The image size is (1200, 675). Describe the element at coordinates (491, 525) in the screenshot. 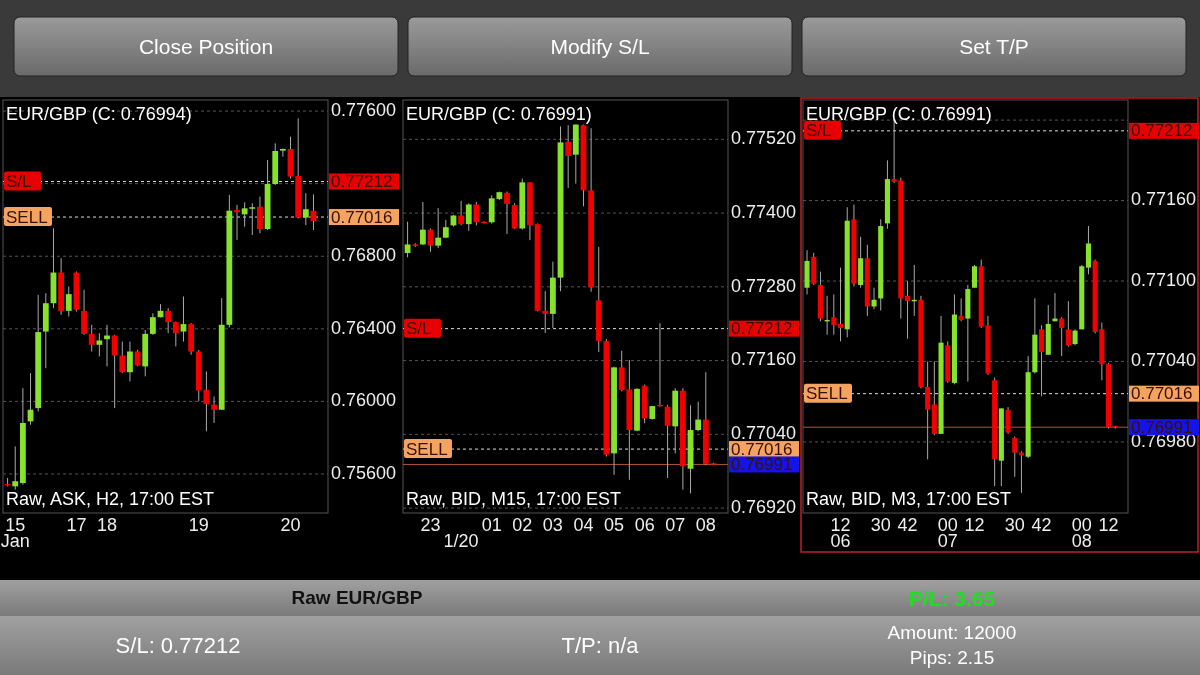

I see `x-tick-label: 01` at that location.